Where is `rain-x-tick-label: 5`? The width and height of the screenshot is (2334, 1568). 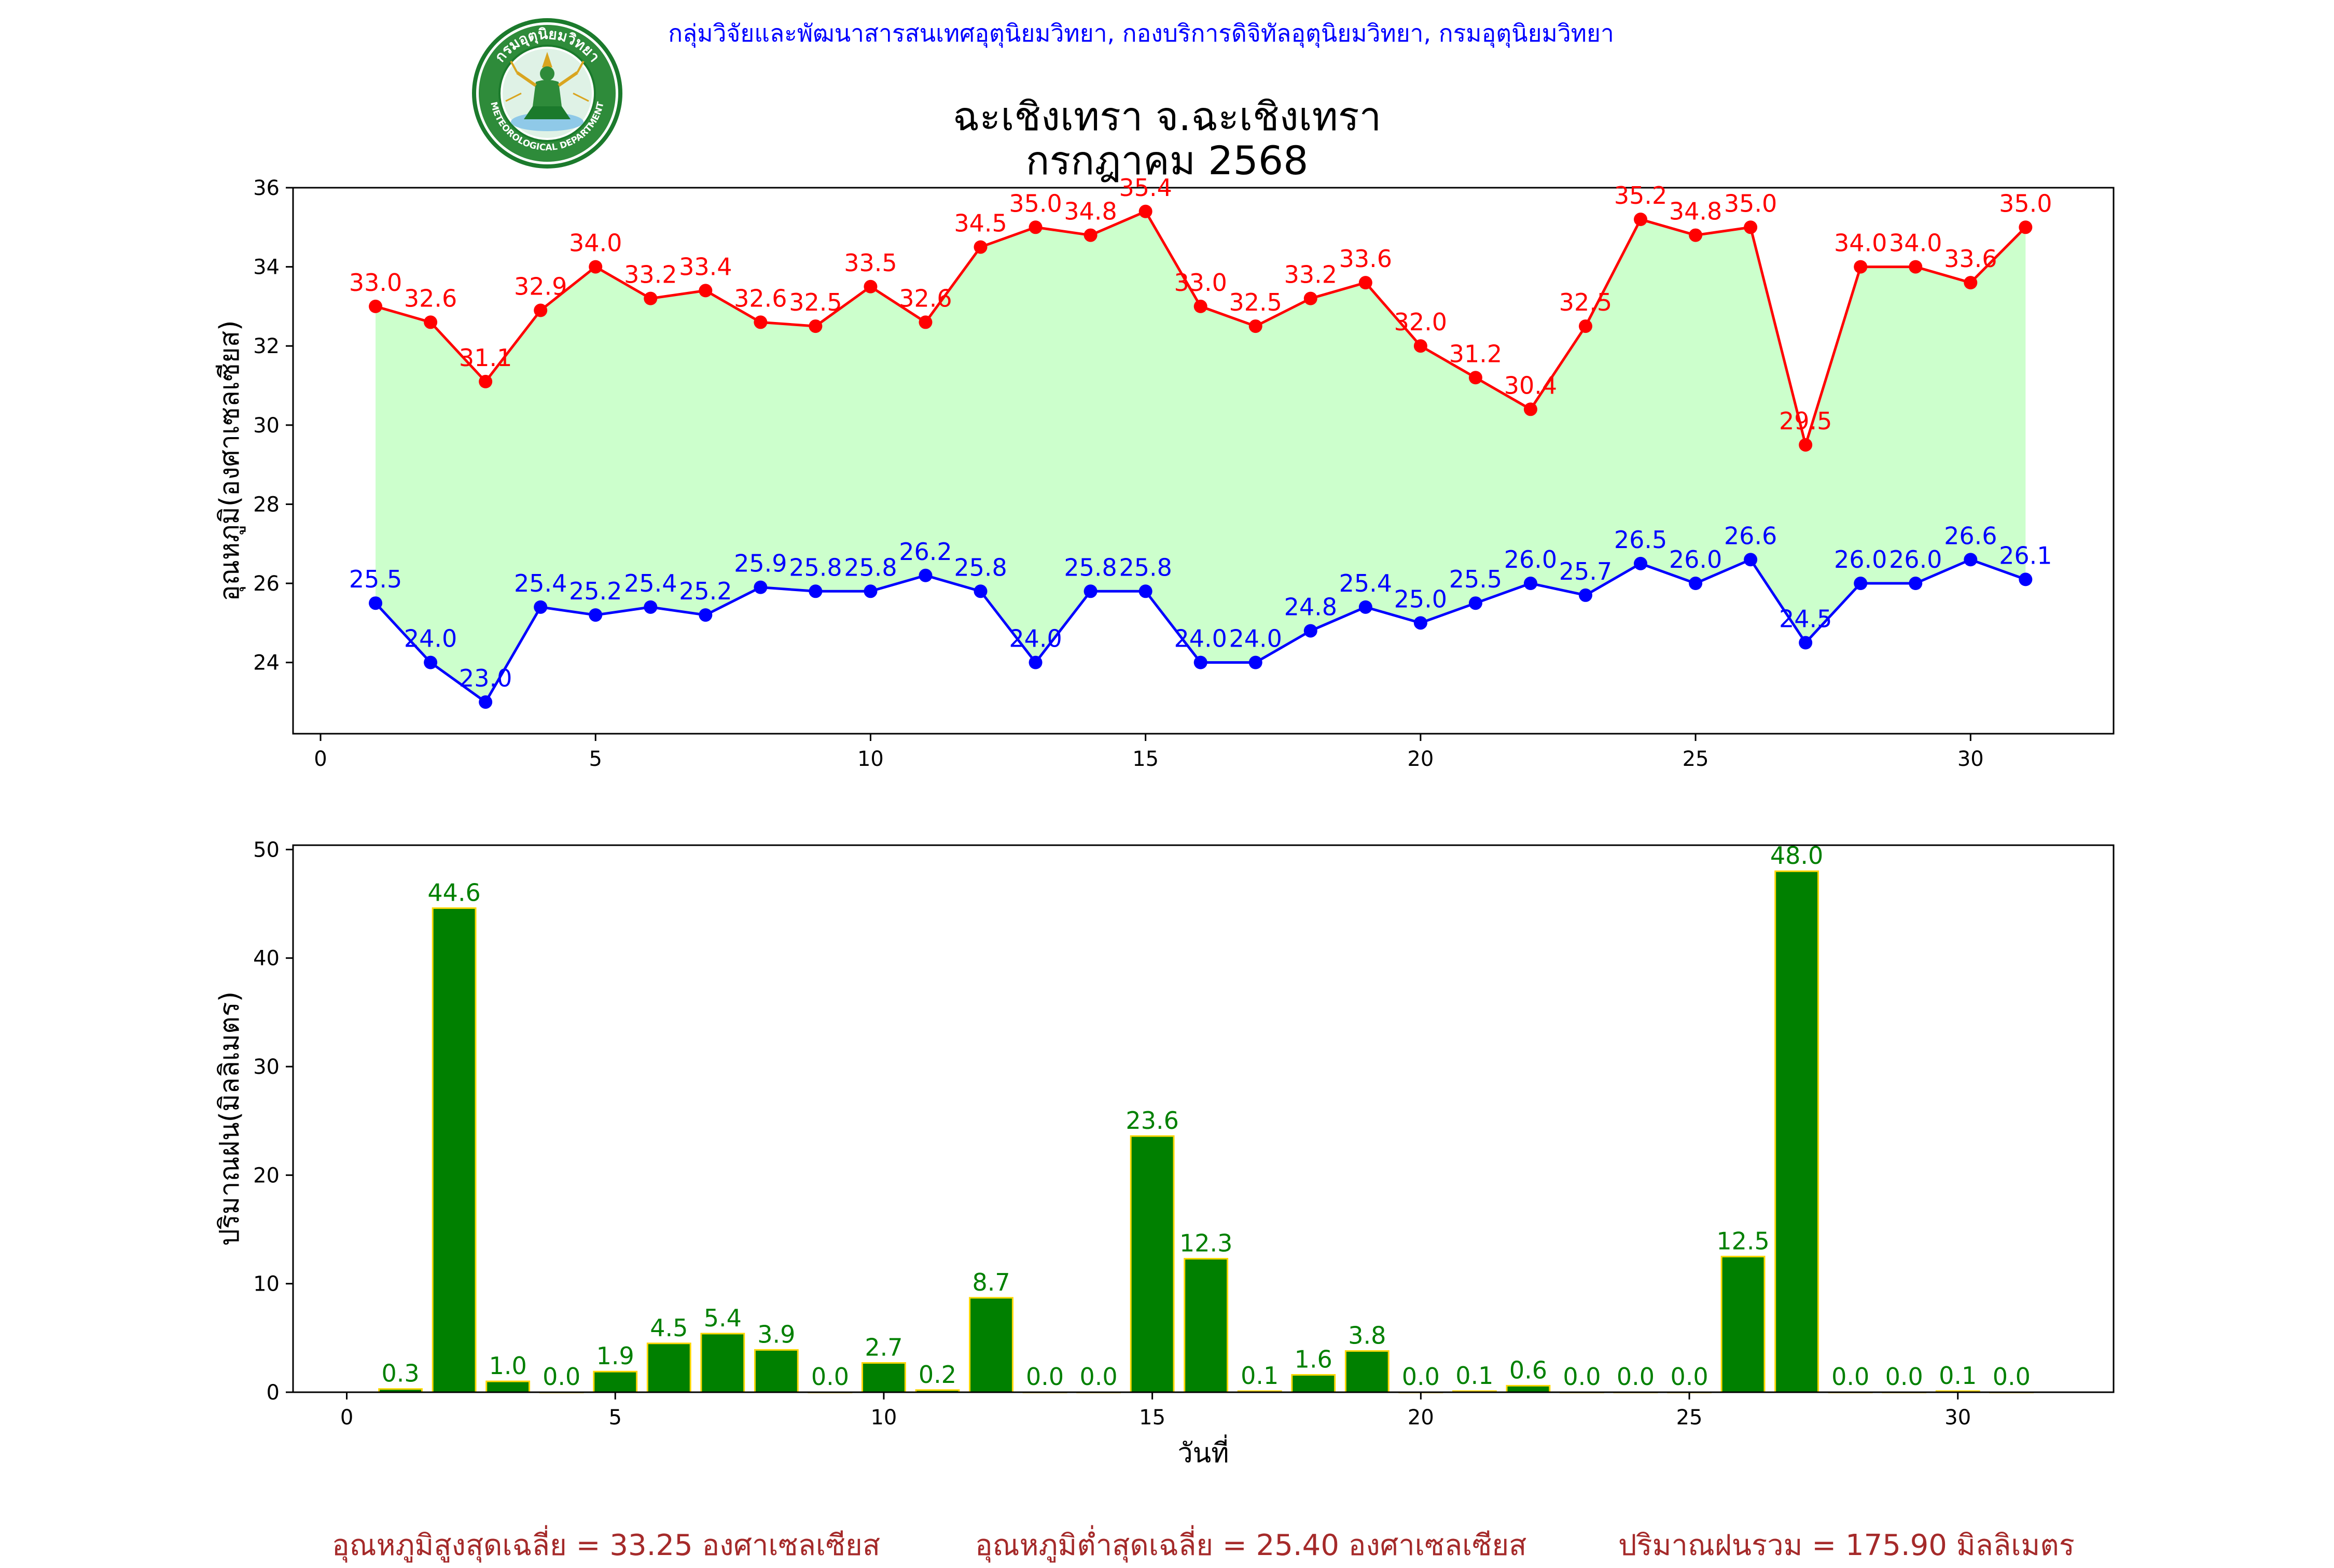 rain-x-tick-label: 5 is located at coordinates (616, 1418).